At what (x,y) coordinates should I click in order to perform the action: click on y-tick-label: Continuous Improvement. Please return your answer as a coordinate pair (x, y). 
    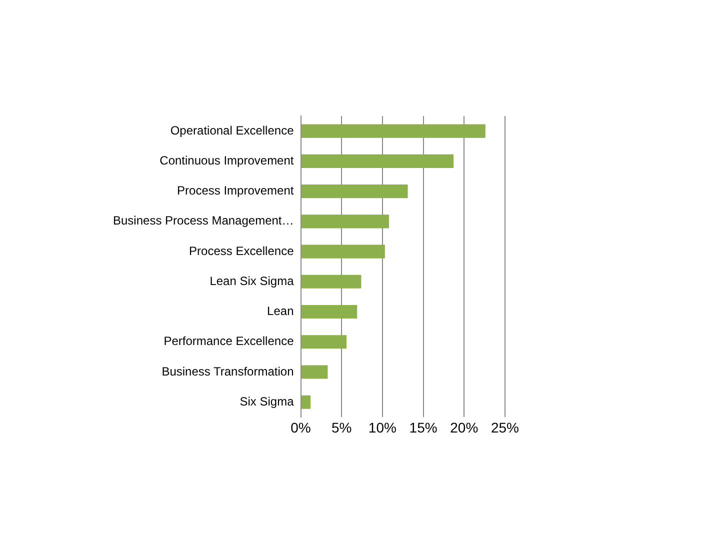
    Looking at the image, I should click on (227, 160).